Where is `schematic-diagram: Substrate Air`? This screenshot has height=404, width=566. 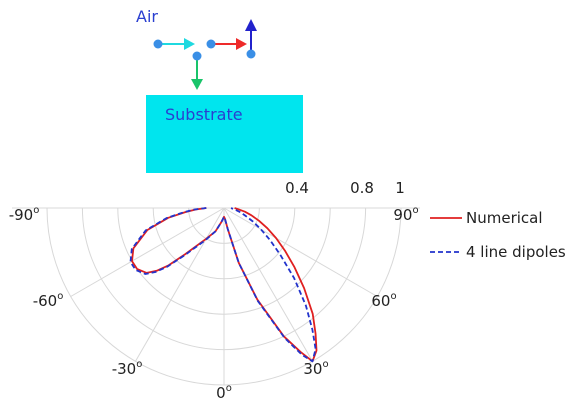
schematic-diagram: Substrate Air is located at coordinates (219, 90).